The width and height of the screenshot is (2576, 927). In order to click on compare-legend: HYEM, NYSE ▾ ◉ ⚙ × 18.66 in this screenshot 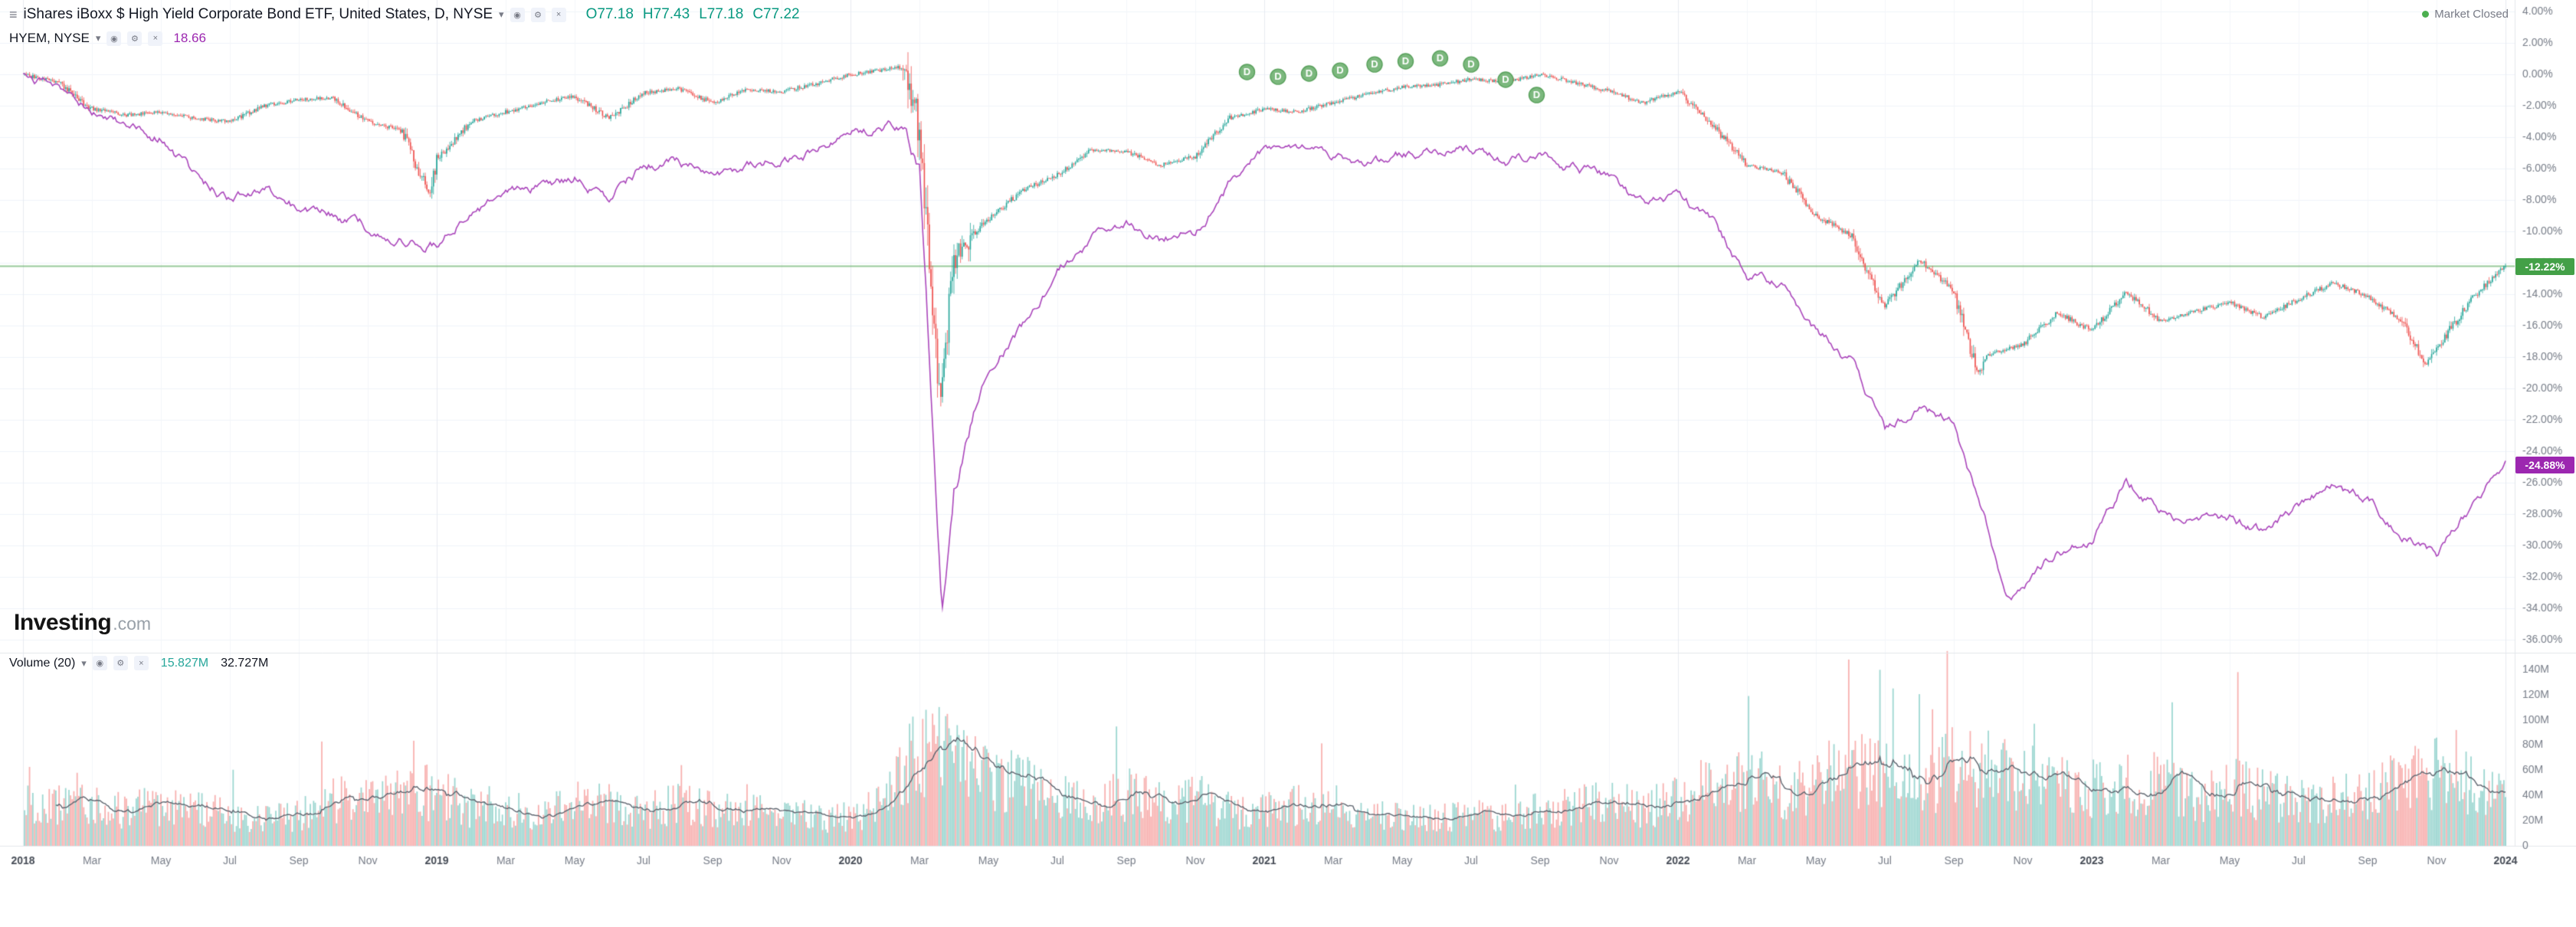, I will do `click(107, 38)`.